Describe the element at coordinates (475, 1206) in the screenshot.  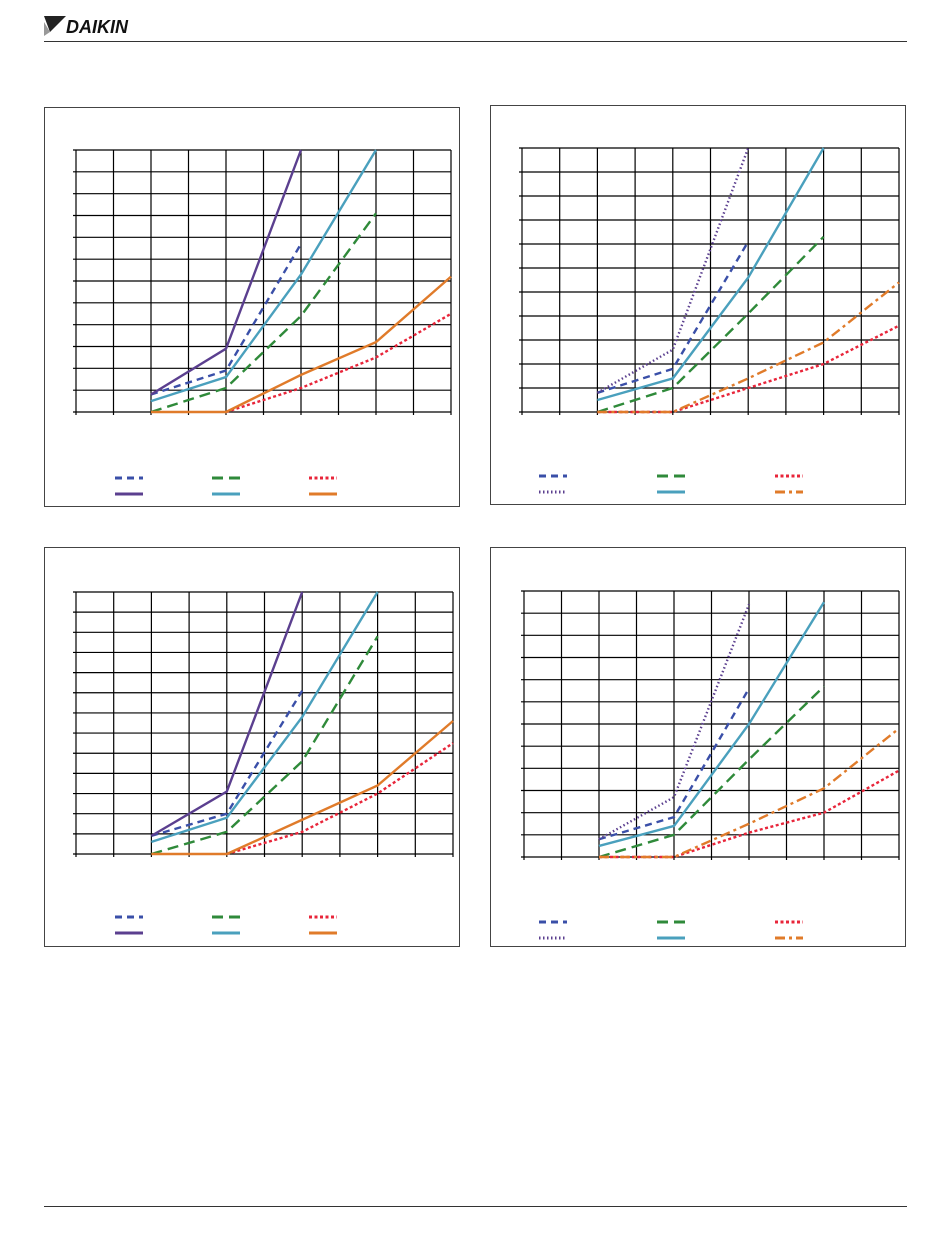
I see `footer-rule` at that location.